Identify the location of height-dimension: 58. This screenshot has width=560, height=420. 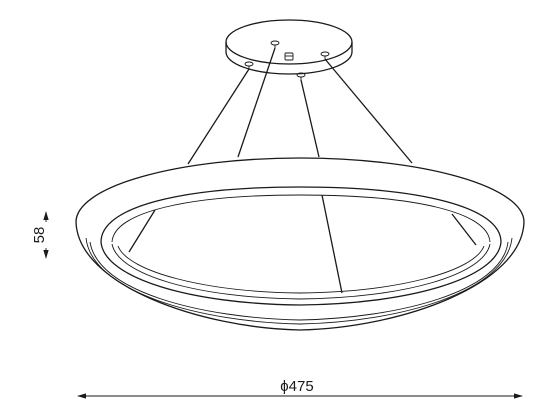
(40, 235).